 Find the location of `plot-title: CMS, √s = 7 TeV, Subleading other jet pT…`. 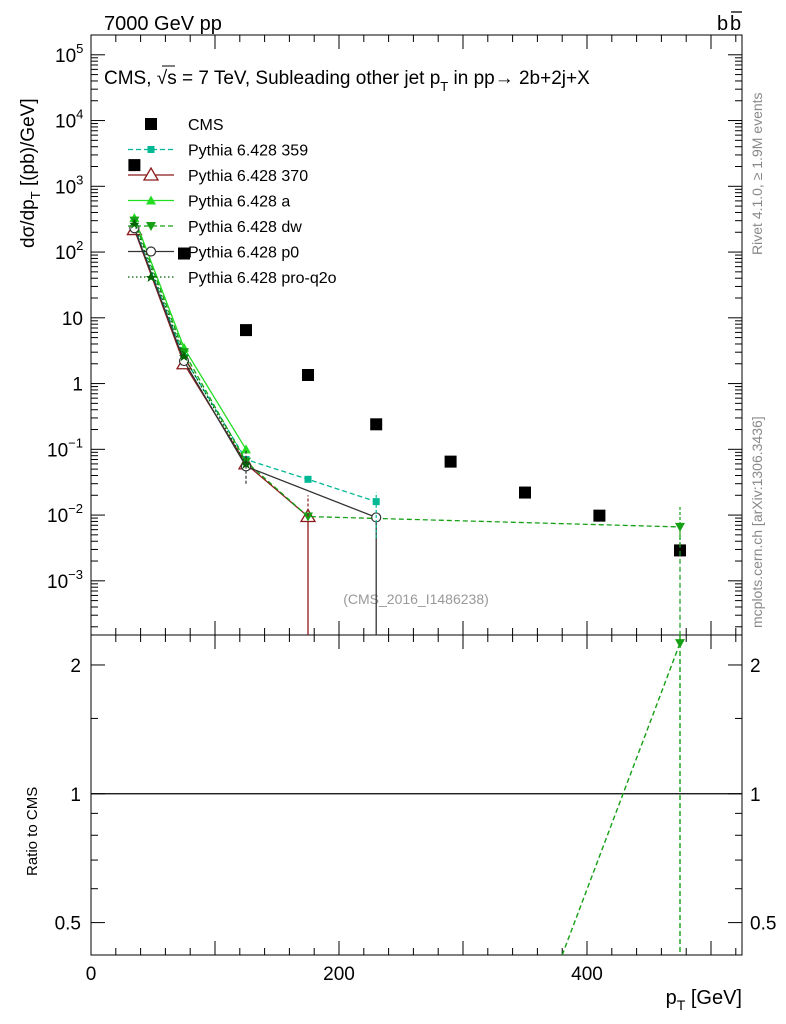

plot-title: CMS, √s = 7 TeV, Subleading other jet pT… is located at coordinates (347, 79).